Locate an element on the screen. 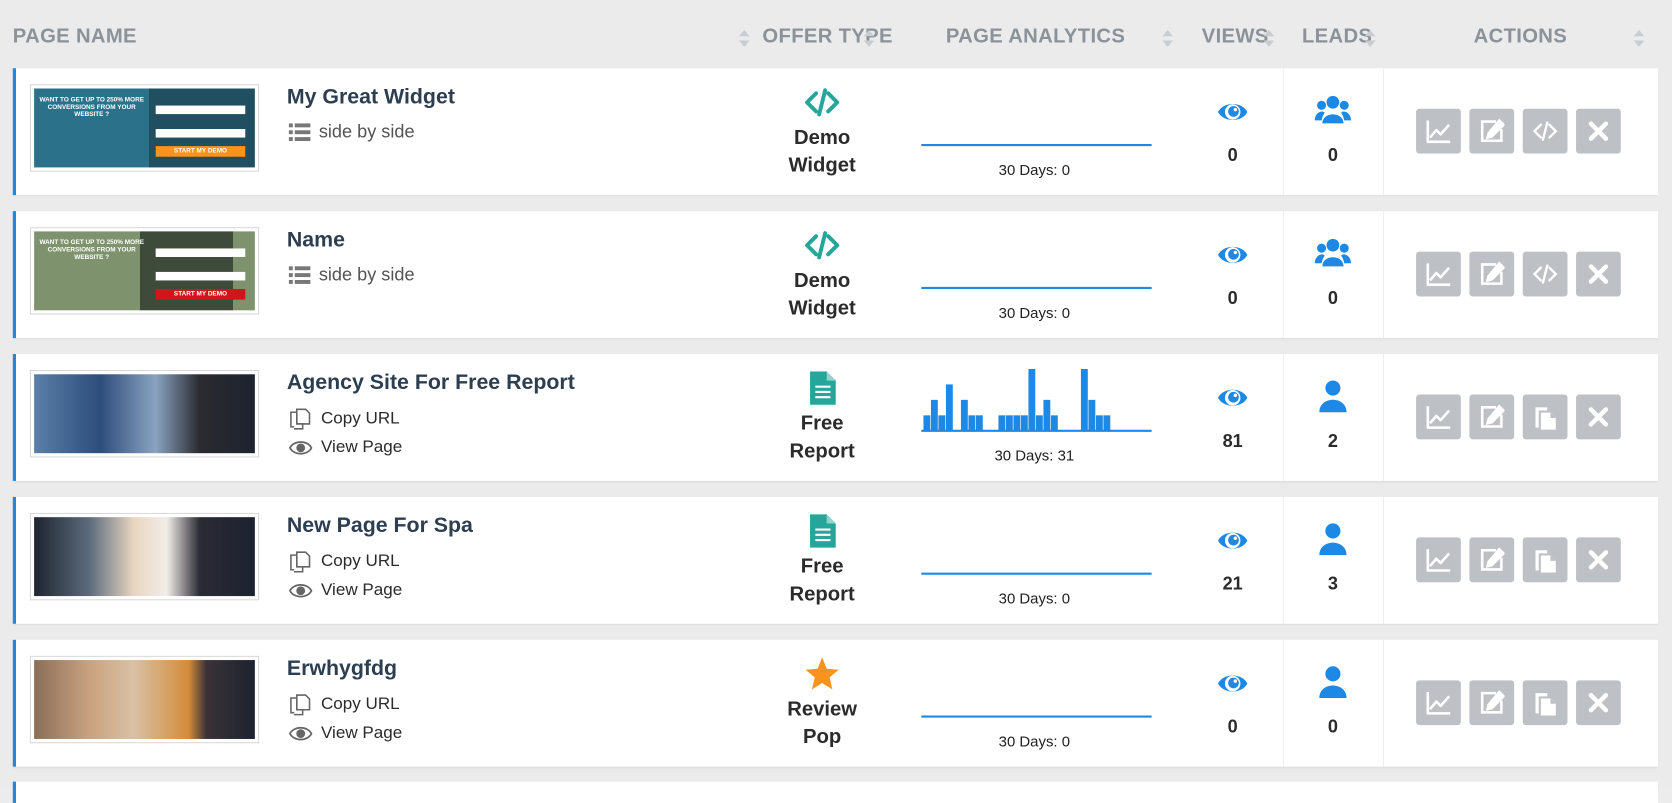  view-icon is located at coordinates (300, 733).